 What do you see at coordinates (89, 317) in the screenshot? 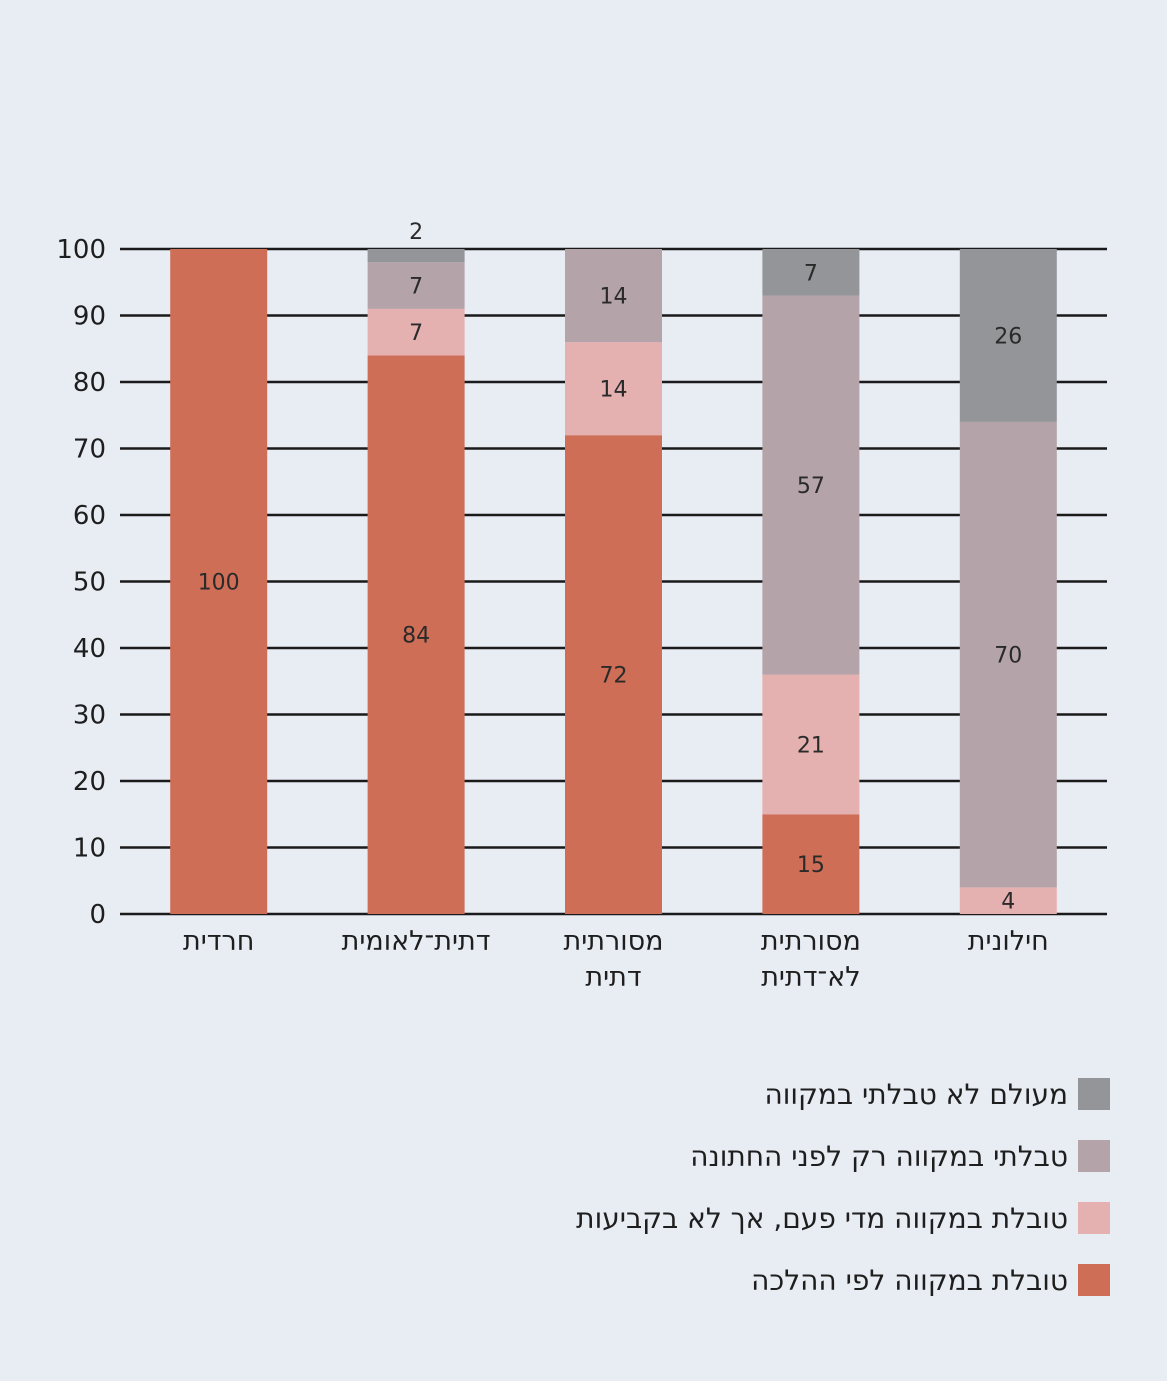
I see `y-tick-label: 90` at bounding box center [89, 317].